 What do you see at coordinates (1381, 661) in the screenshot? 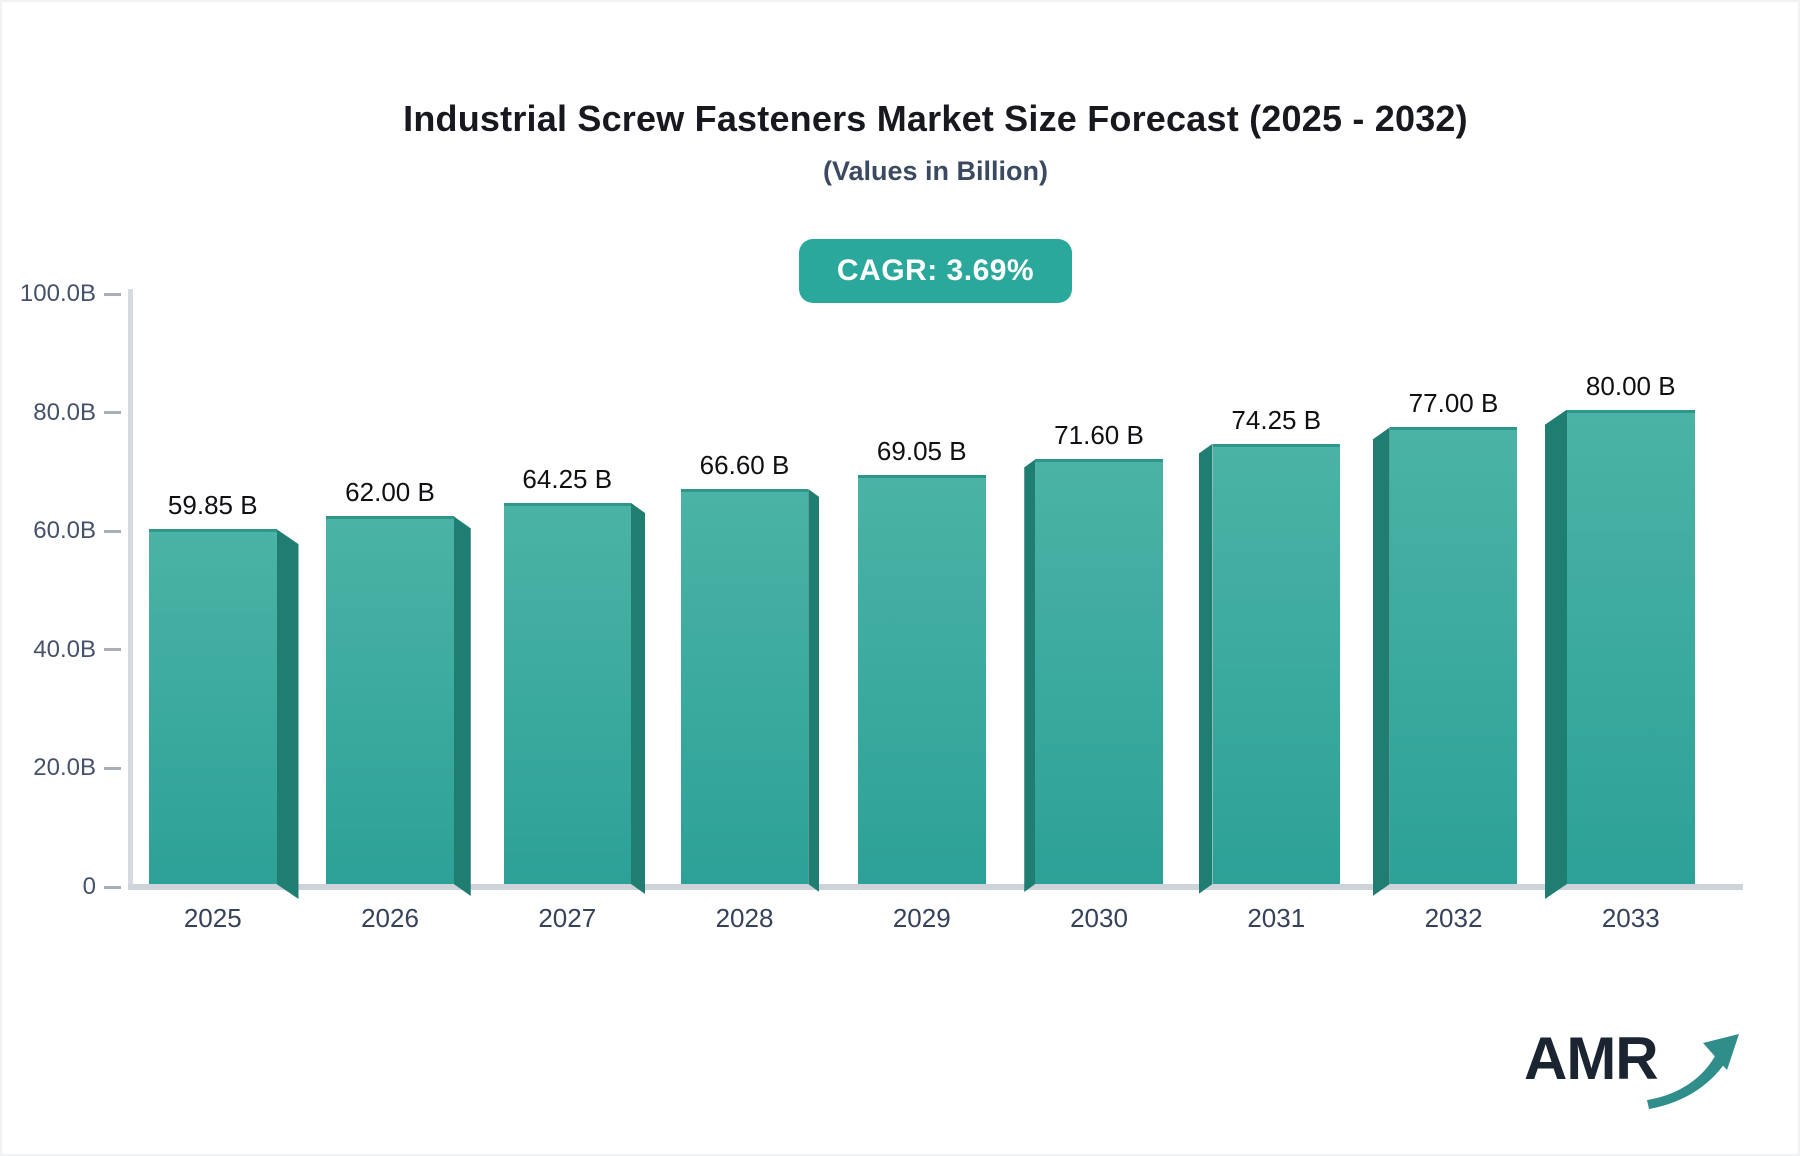
I see `bar-3d-side-2032` at bounding box center [1381, 661].